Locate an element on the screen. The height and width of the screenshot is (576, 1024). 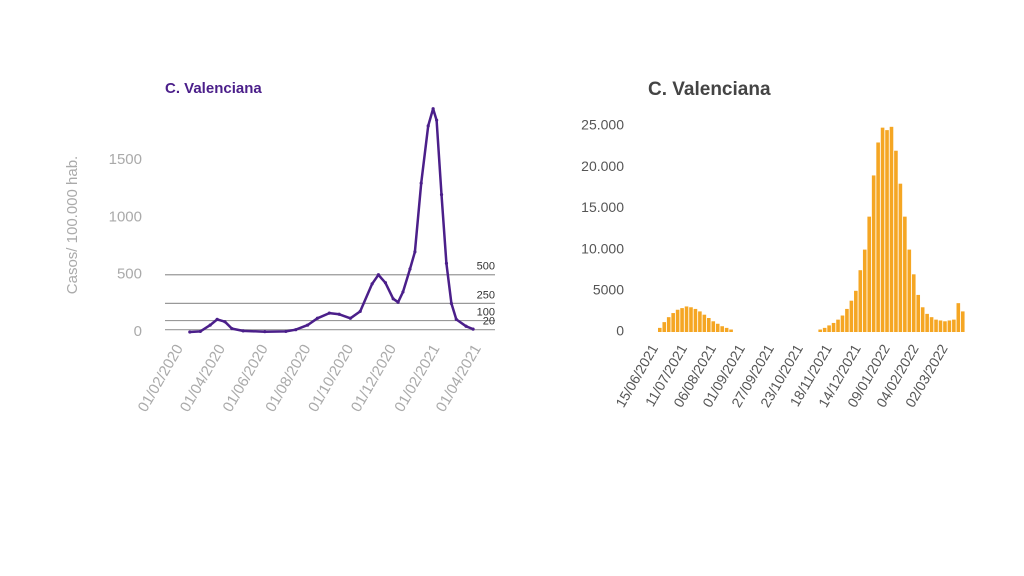
y-tick-label: 15.000 is located at coordinates (602, 207).